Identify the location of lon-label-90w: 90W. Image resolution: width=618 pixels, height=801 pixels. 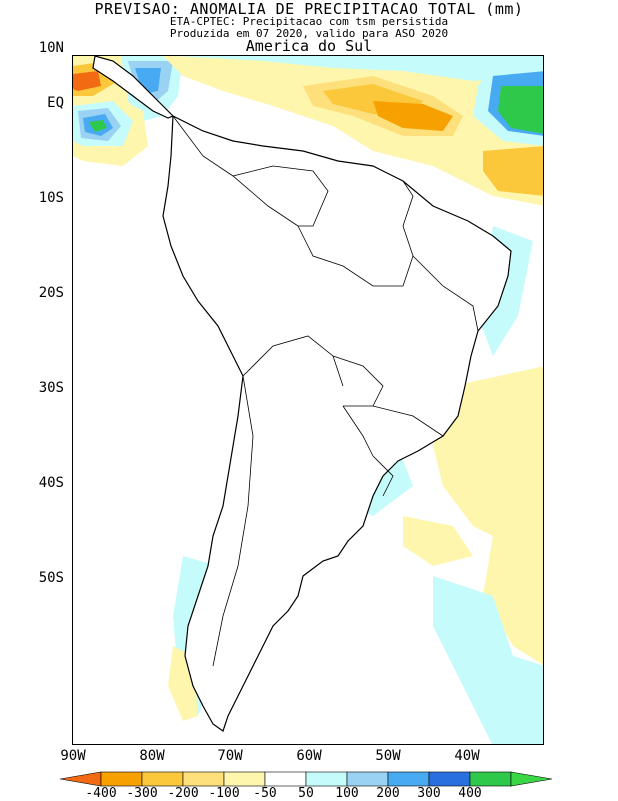
(73, 756).